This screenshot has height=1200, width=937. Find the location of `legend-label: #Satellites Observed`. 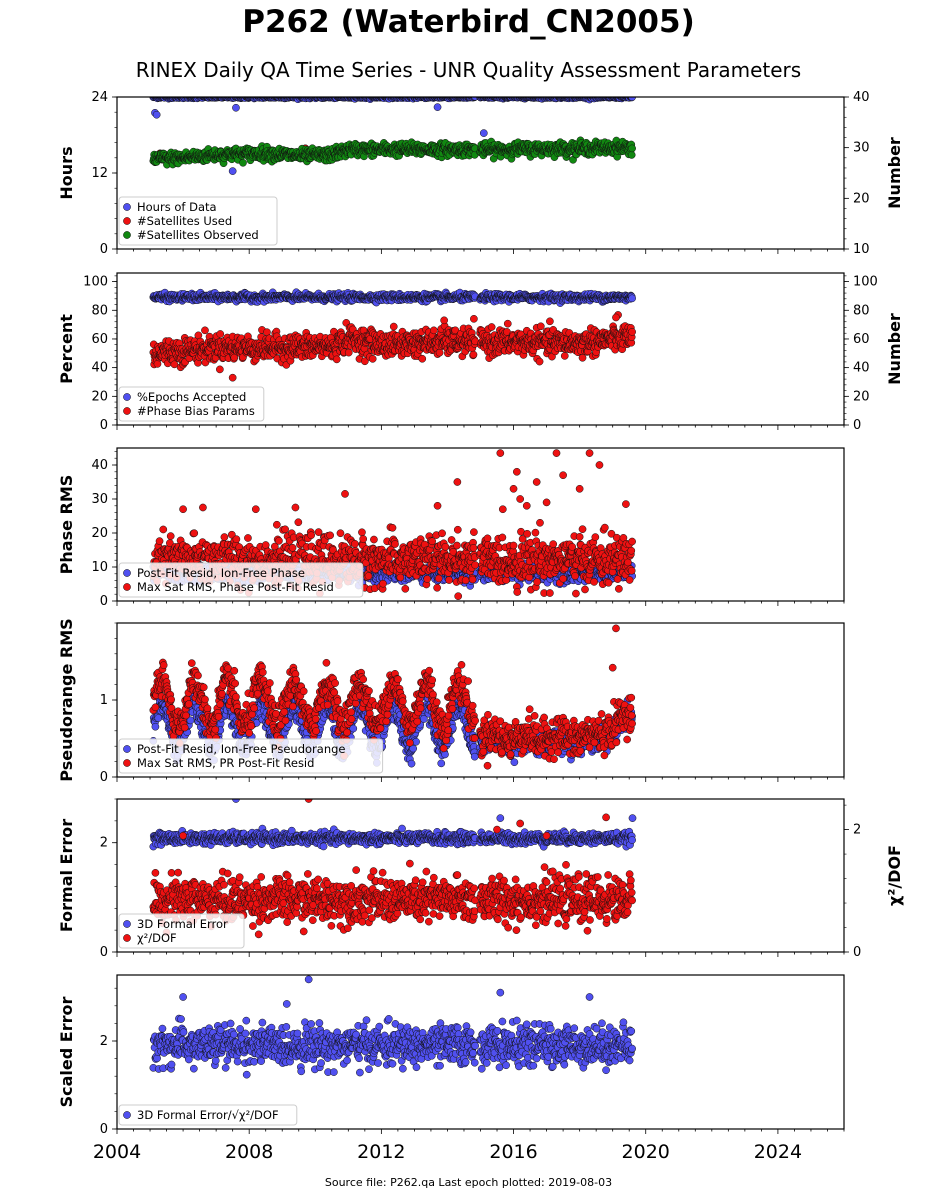

legend-label: #Satellites Observed is located at coordinates (198, 235).